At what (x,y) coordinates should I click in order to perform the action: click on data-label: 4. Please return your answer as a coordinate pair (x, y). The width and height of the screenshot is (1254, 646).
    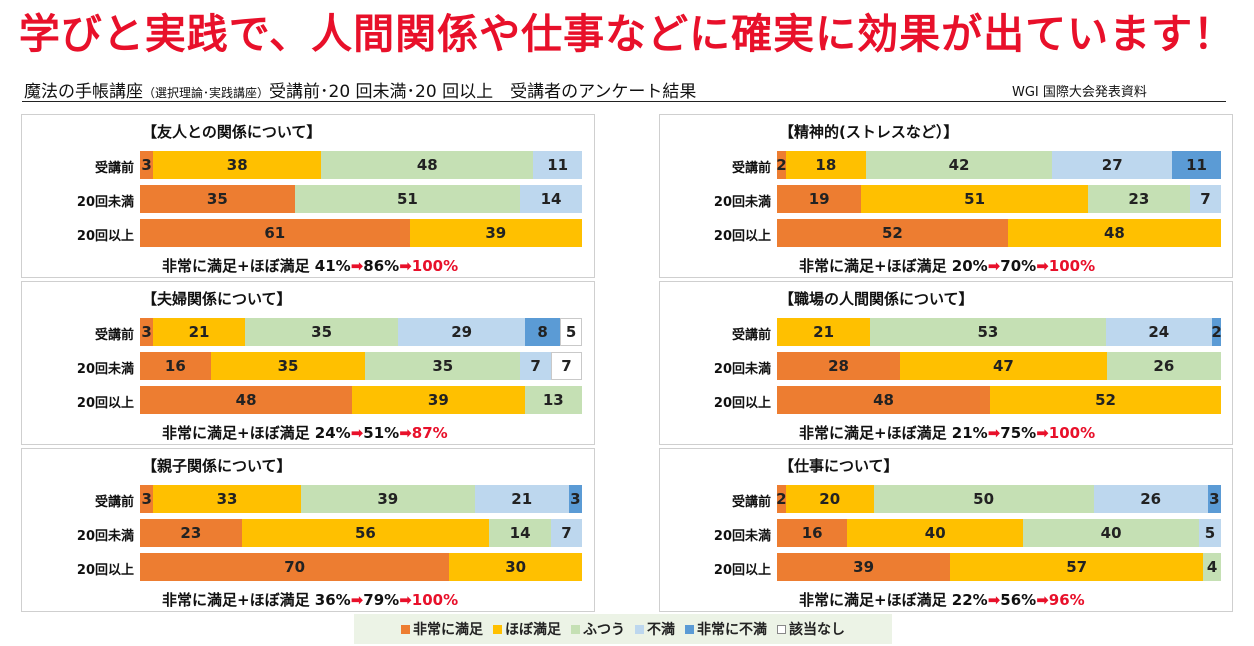
    Looking at the image, I should click on (1212, 567).